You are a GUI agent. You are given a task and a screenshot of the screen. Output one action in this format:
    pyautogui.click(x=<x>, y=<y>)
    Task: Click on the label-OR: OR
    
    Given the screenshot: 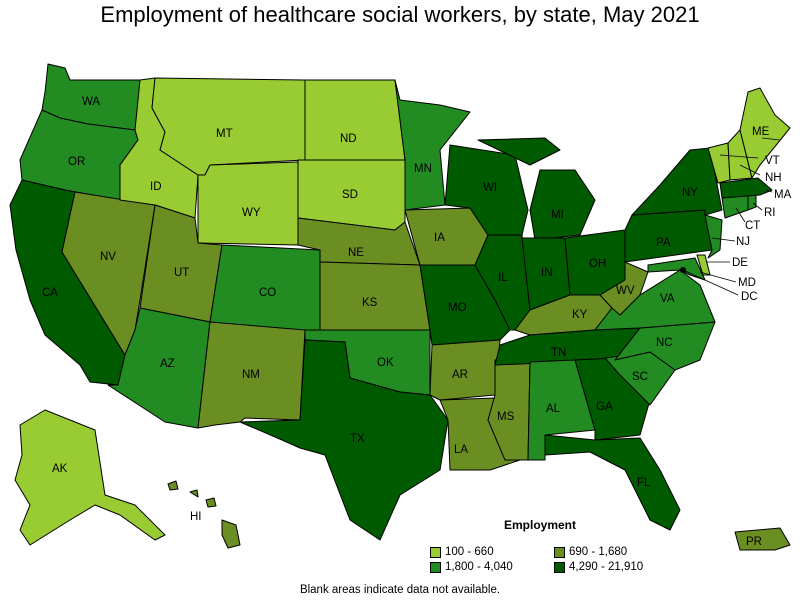 What is the action you would take?
    pyautogui.click(x=76, y=162)
    